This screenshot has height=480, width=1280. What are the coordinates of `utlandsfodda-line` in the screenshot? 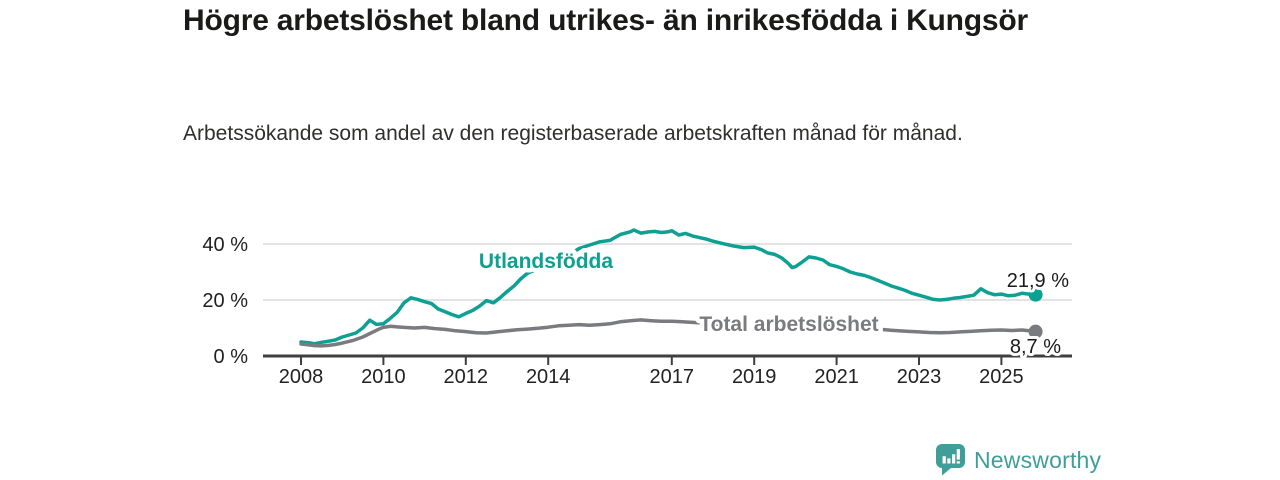 It's located at (668, 287).